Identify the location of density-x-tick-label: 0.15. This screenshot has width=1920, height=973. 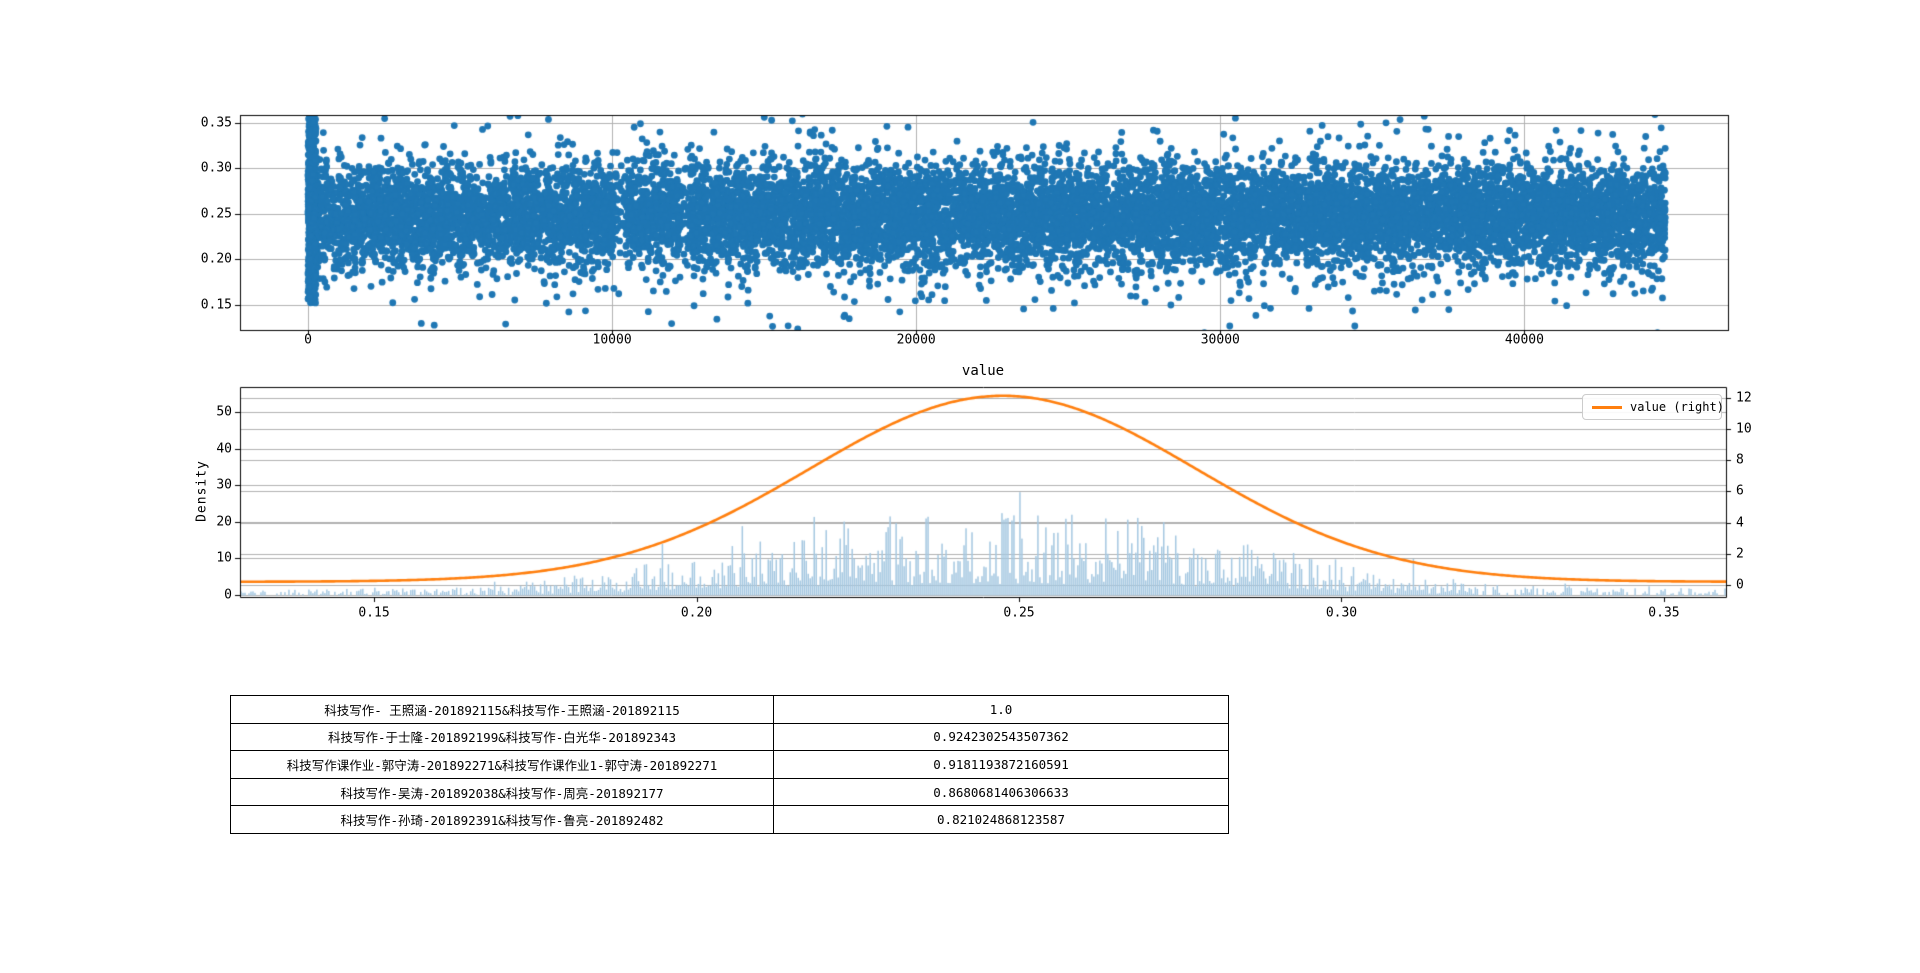
(374, 613).